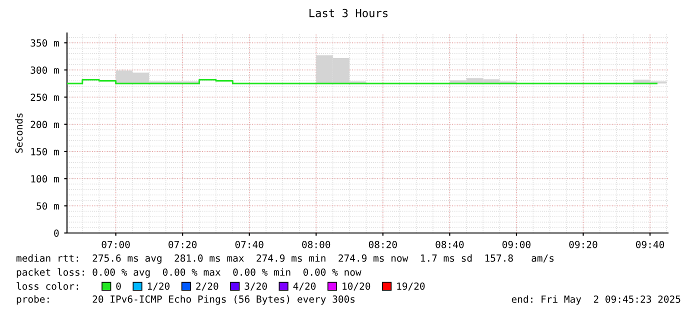 The width and height of the screenshot is (697, 315). What do you see at coordinates (56, 233) in the screenshot?
I see `y-tick-label: 0` at bounding box center [56, 233].